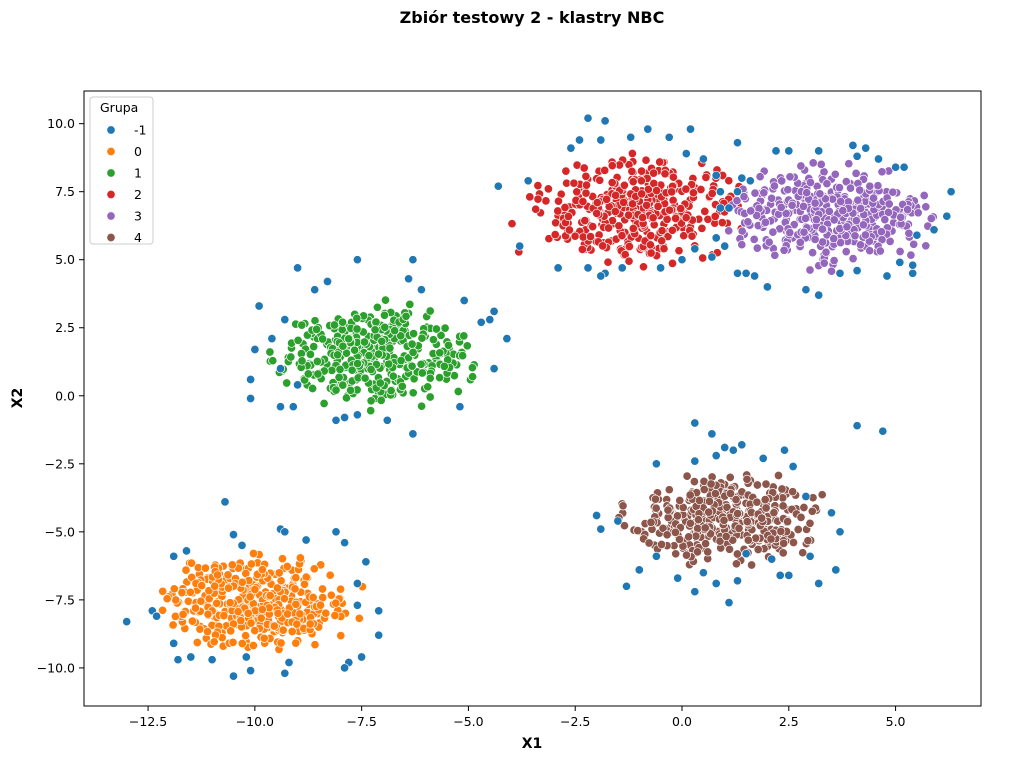 This screenshot has width=1022, height=760. Describe the element at coordinates (56, 667) in the screenshot. I see `y-tick-label: −10.0` at that location.